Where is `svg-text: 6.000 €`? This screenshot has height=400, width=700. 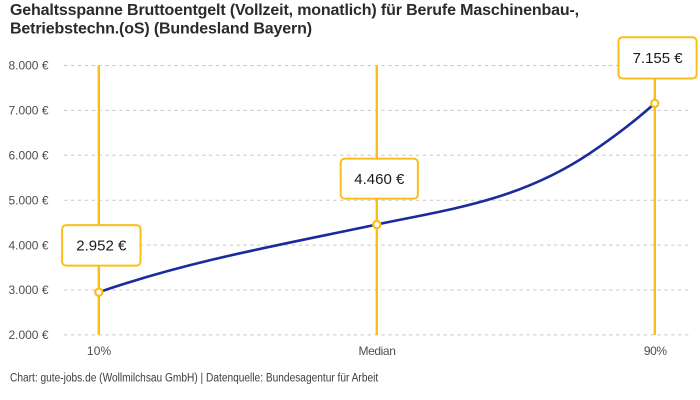
svg-text: 6.000 € is located at coordinates (28, 156).